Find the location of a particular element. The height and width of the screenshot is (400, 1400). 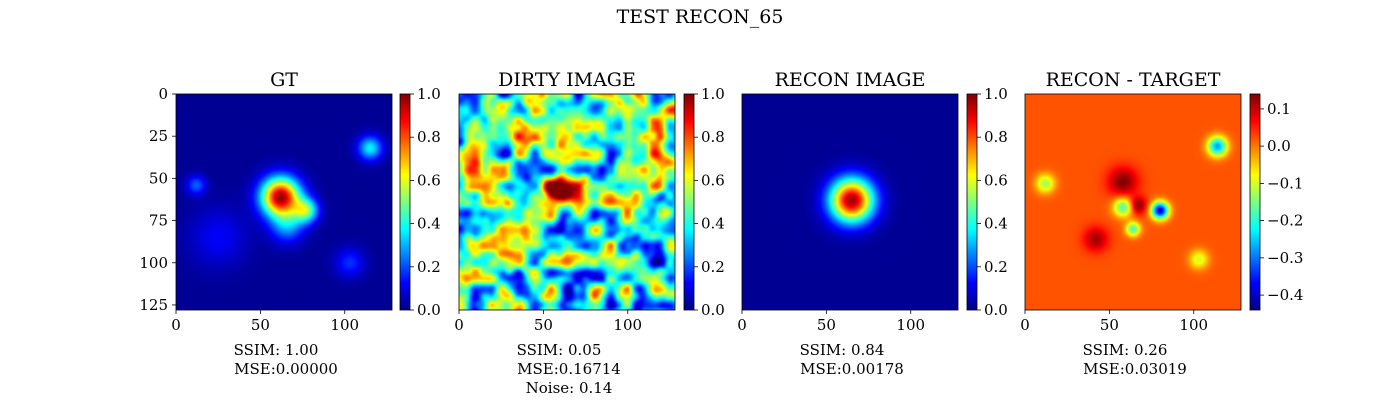

colorbar-tick-label: −0.2 is located at coordinates (1285, 221).